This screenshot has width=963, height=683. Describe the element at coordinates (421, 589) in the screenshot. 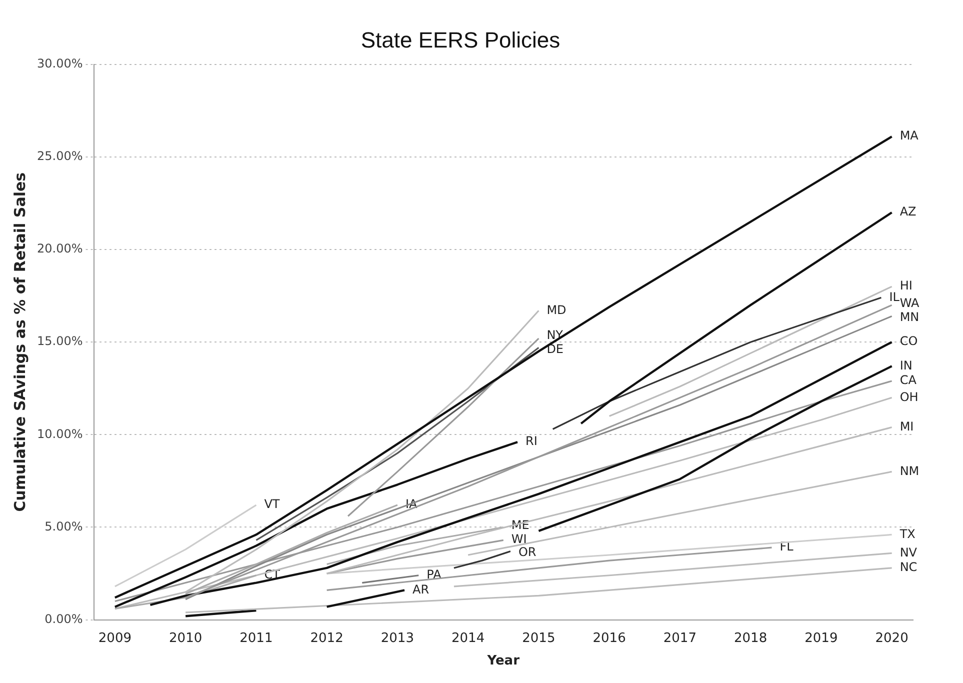

I see `series-label: AR` at that location.